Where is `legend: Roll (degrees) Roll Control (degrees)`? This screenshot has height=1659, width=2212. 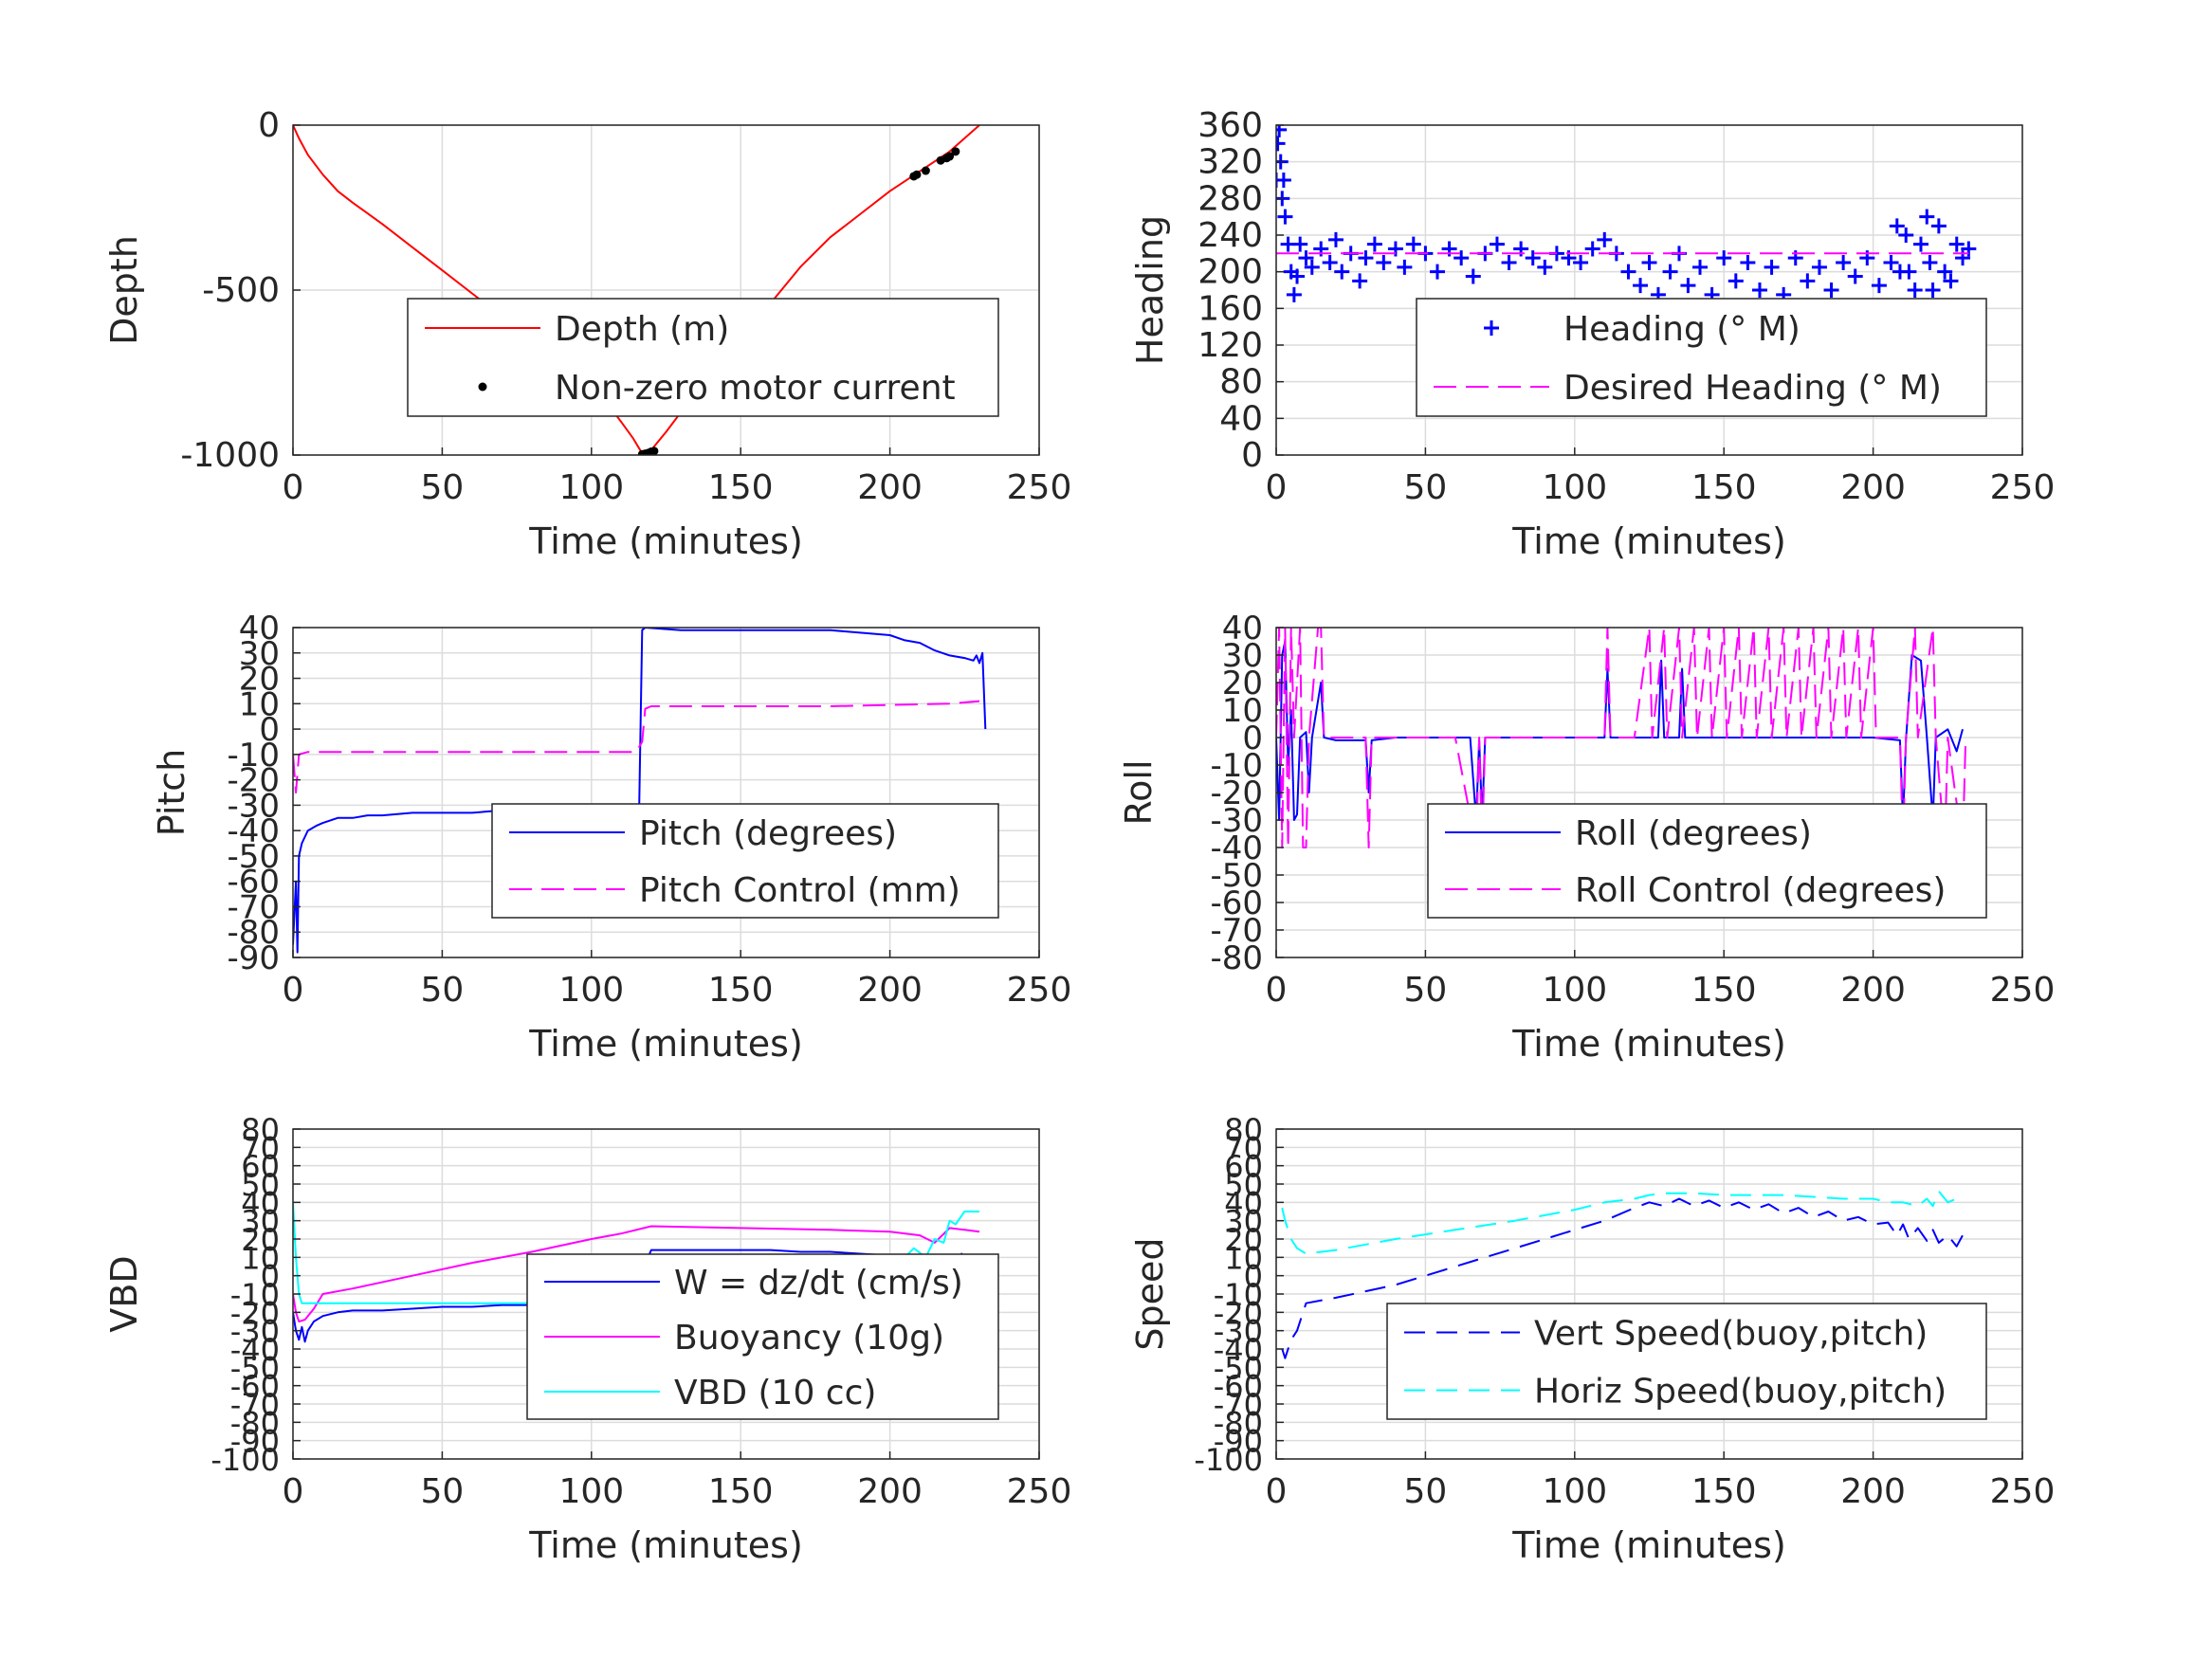 legend: Roll (degrees) Roll Control (degrees) is located at coordinates (1707, 861).